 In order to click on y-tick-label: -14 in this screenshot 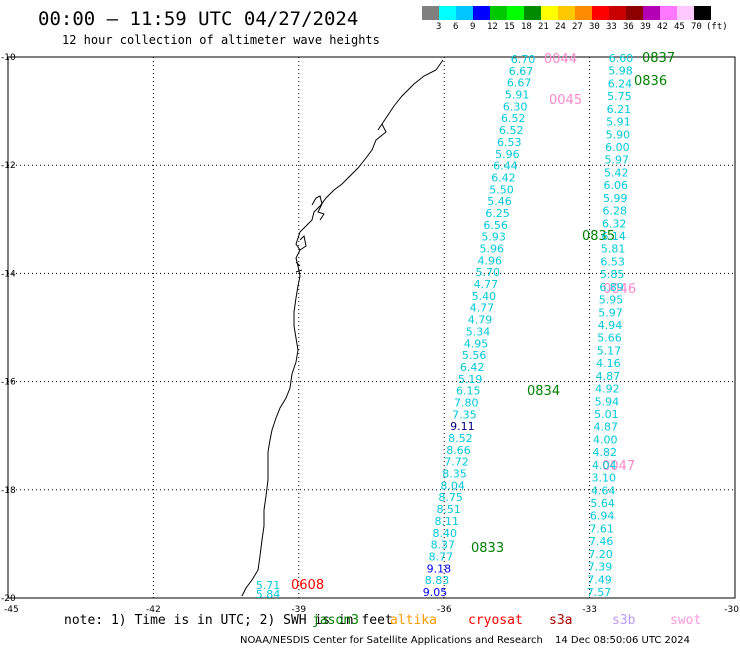, I will do `click(8, 274)`.